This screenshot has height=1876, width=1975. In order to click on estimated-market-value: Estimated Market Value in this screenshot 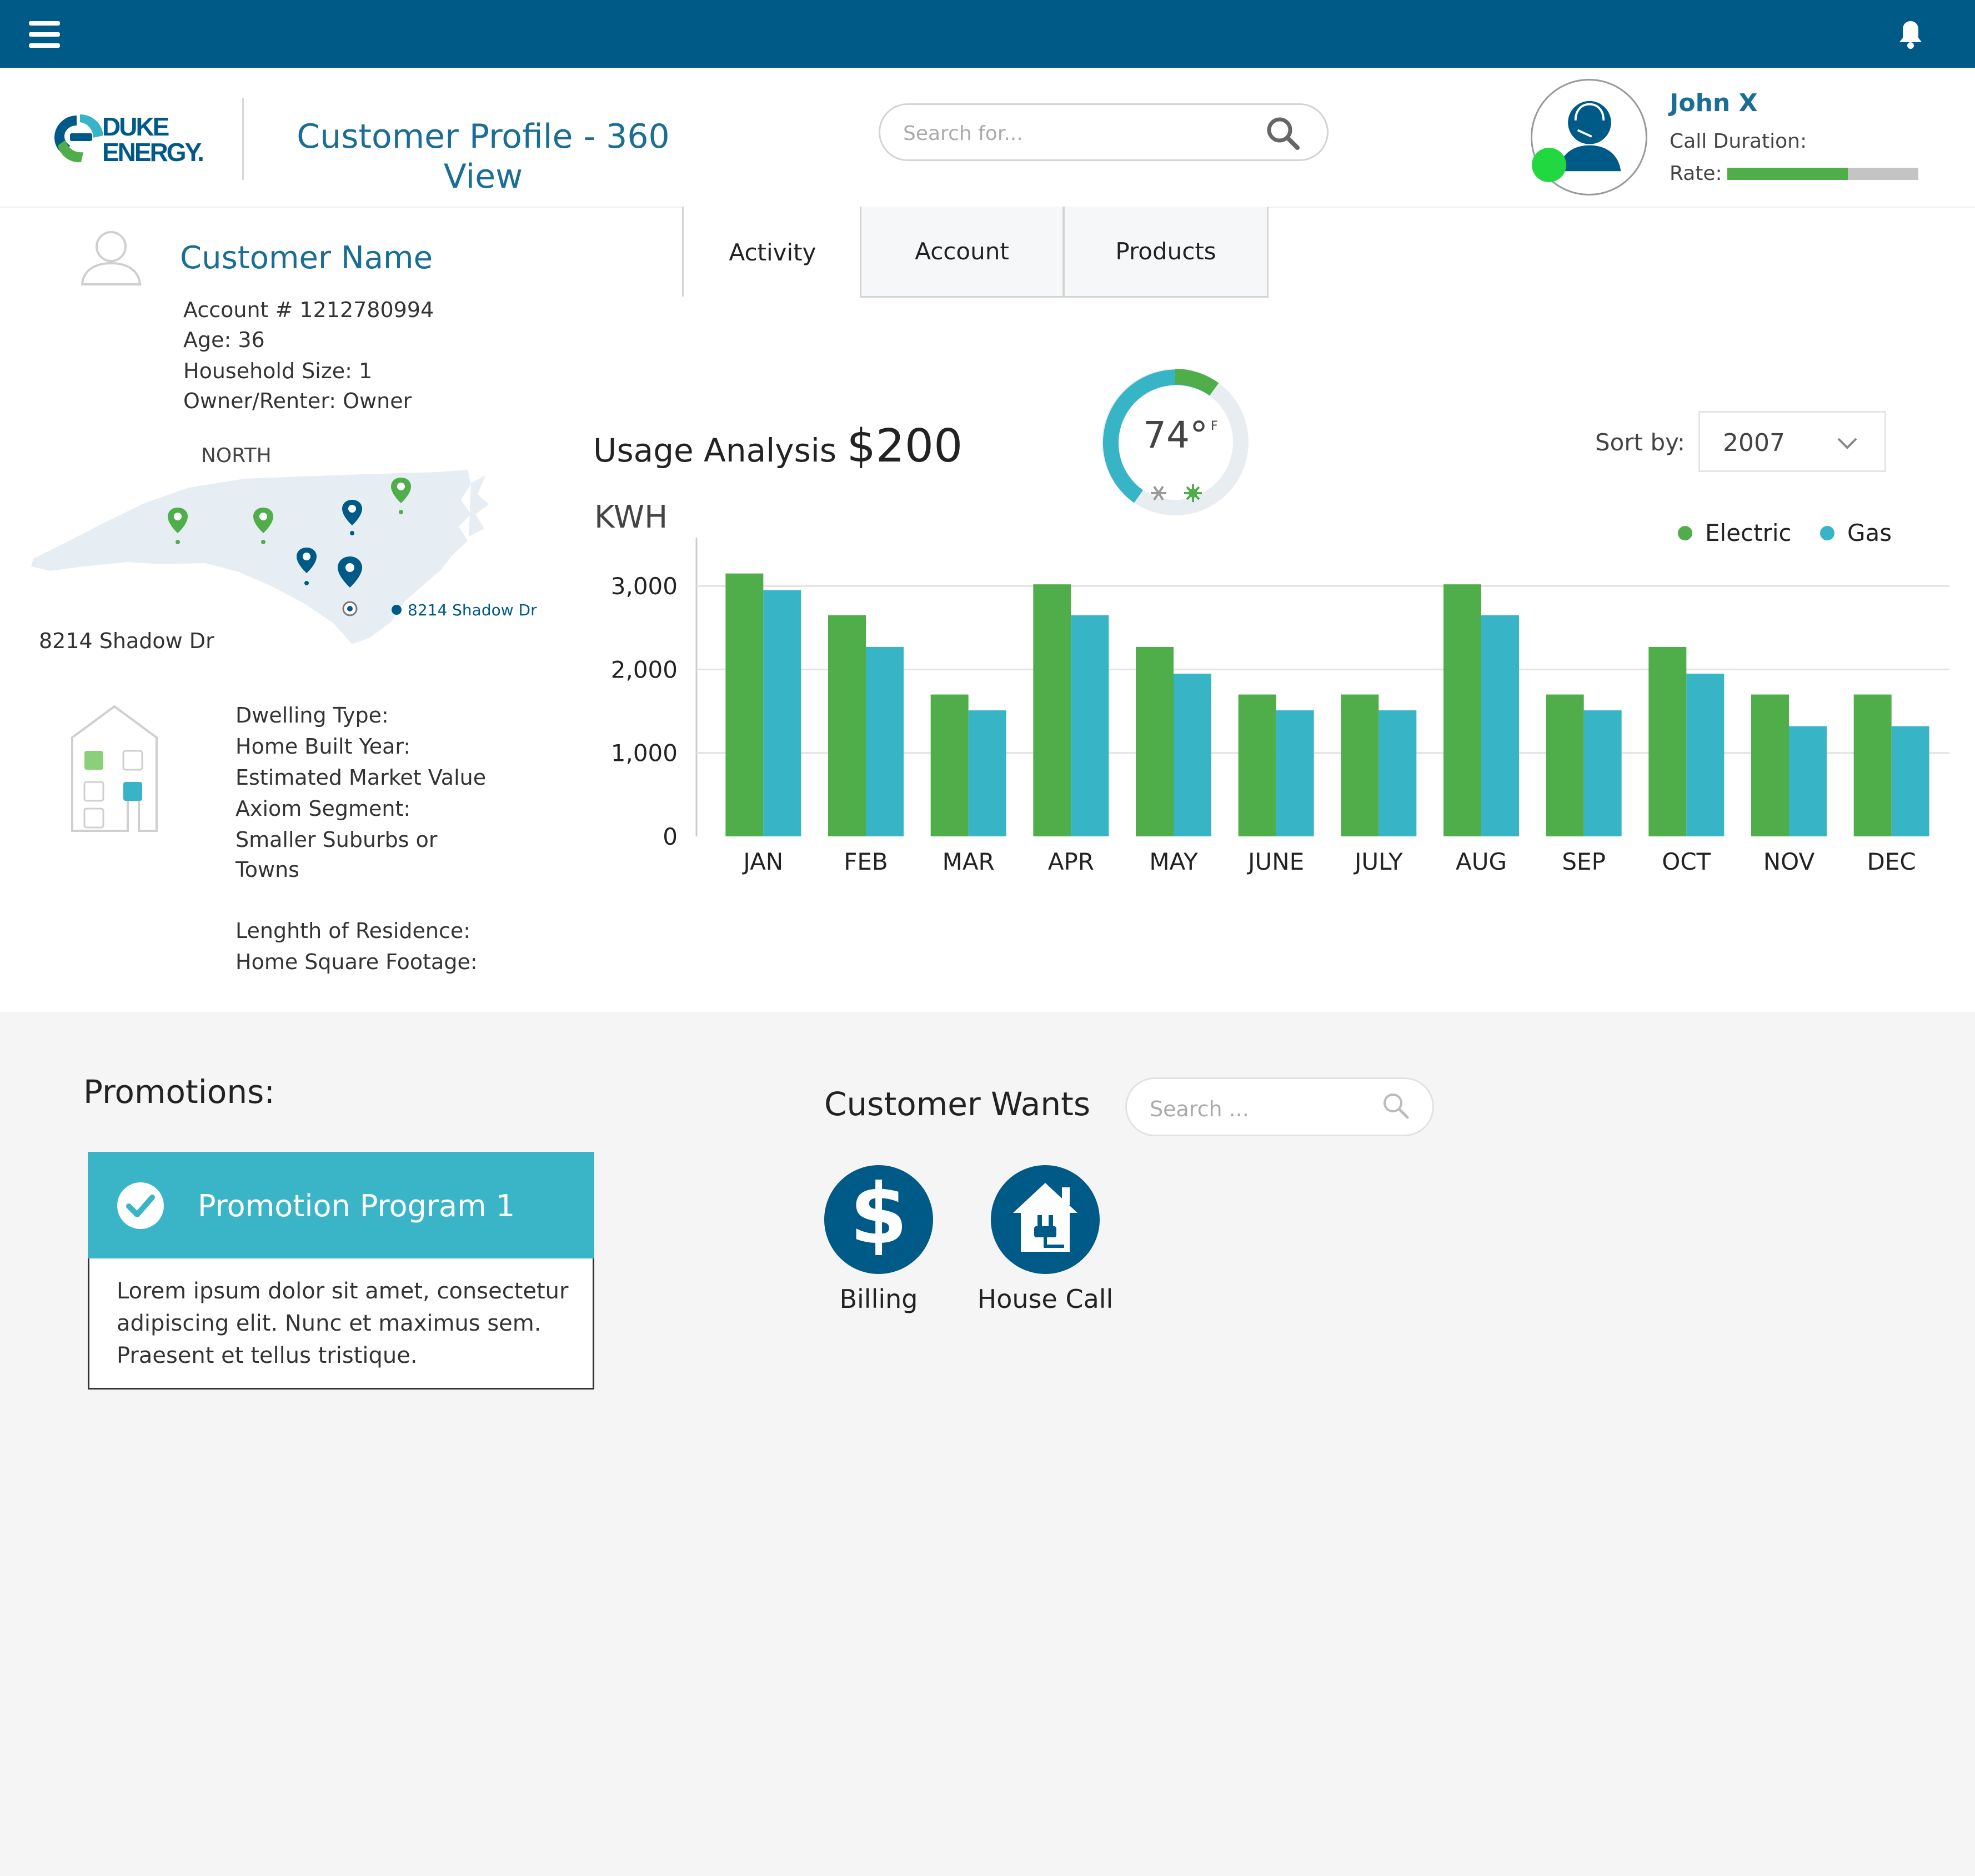, I will do `click(361, 777)`.